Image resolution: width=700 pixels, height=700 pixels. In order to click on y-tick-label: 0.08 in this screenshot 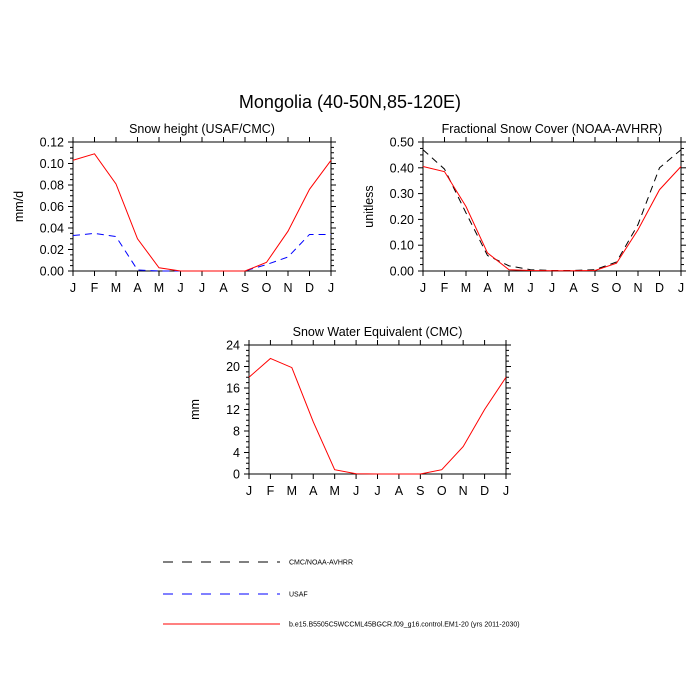, I will do `click(52, 186)`.